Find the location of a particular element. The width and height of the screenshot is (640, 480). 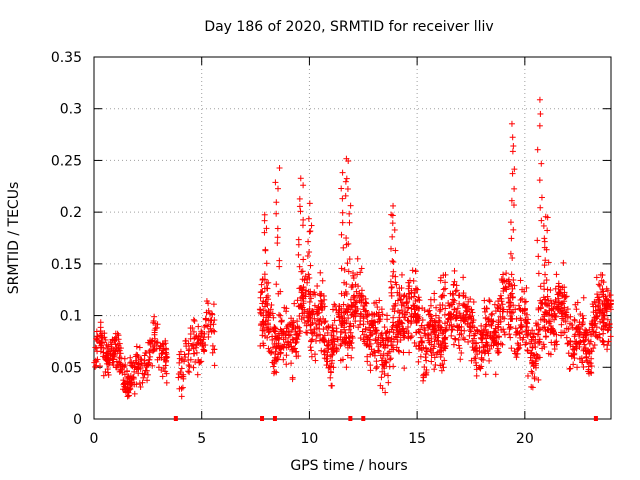

y-tick-label: 0.35 is located at coordinates (66, 58).